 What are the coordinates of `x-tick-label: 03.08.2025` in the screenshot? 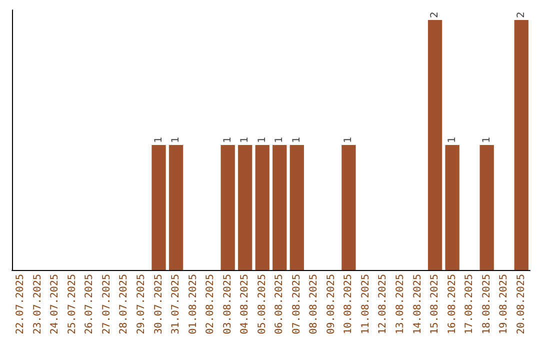 It's located at (228, 304).